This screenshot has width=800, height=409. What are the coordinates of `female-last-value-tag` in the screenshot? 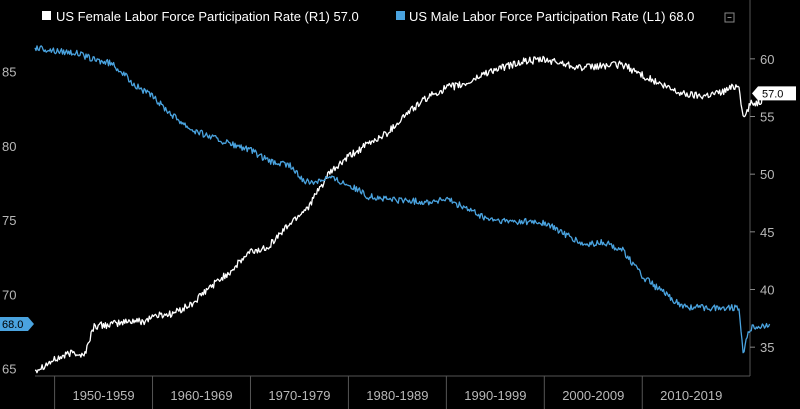 It's located at (774, 93).